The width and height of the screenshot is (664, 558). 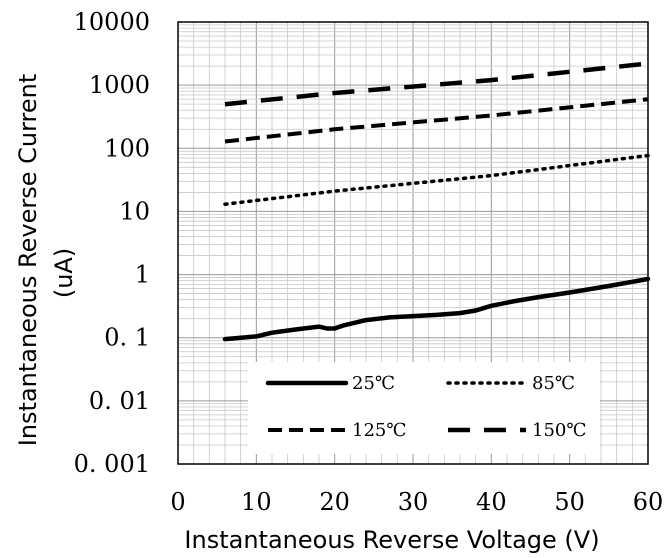 What do you see at coordinates (112, 464) in the screenshot?
I see `y-tick-label: 0. 001` at bounding box center [112, 464].